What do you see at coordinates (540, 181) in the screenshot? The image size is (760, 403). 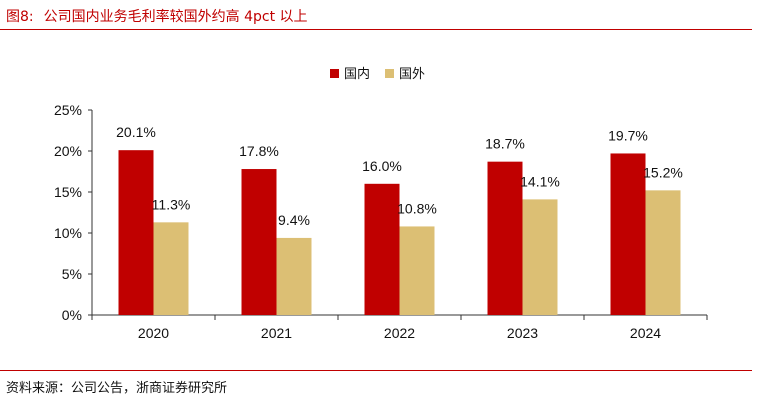 I see `data-label: 14.1%` at bounding box center [540, 181].